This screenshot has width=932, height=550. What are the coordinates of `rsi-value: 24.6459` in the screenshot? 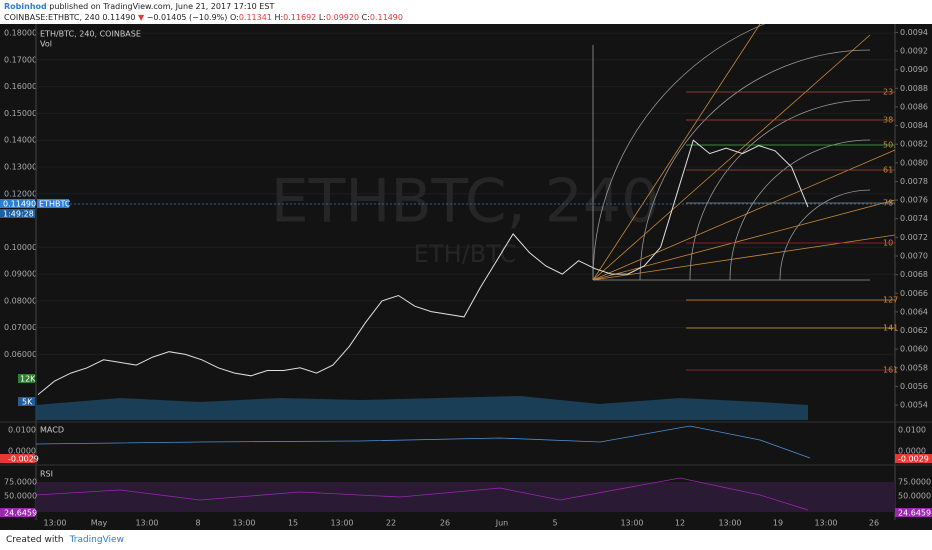 It's located at (914, 513).